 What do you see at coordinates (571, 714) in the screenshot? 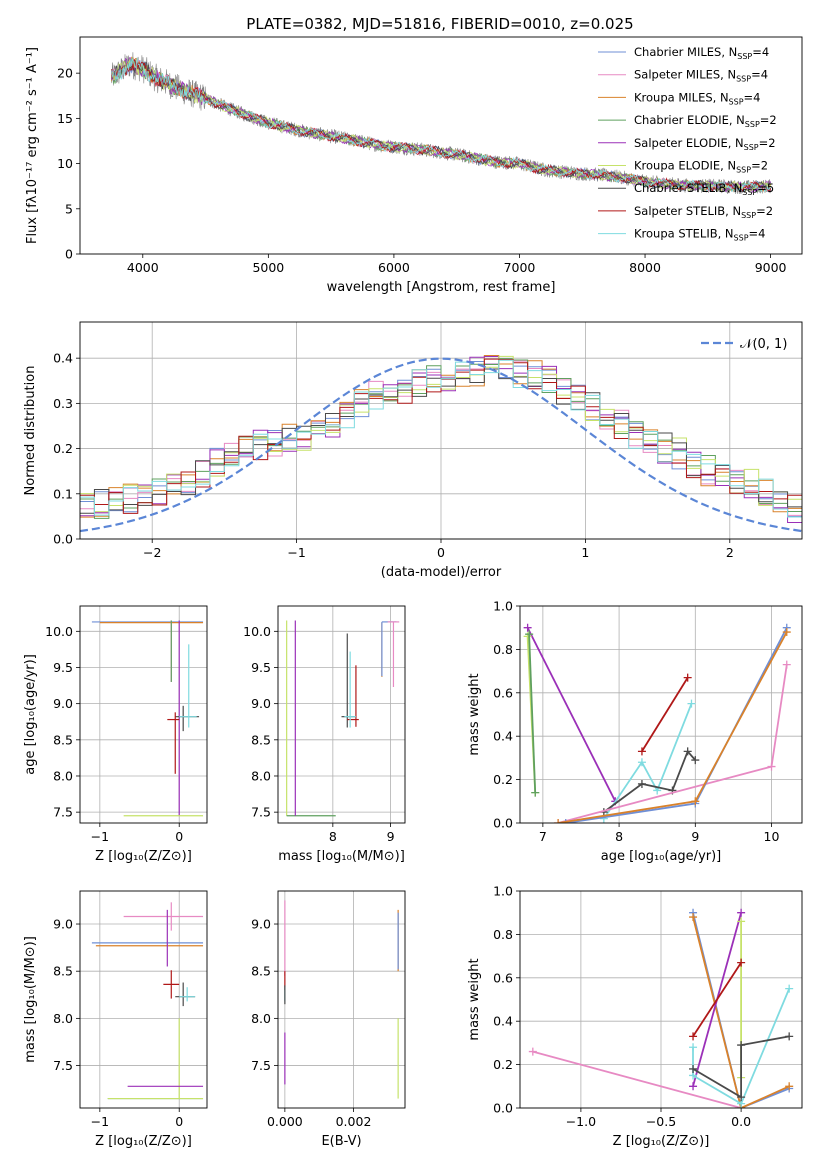
I see `weight-line-salpeter-elodie` at bounding box center [571, 714].